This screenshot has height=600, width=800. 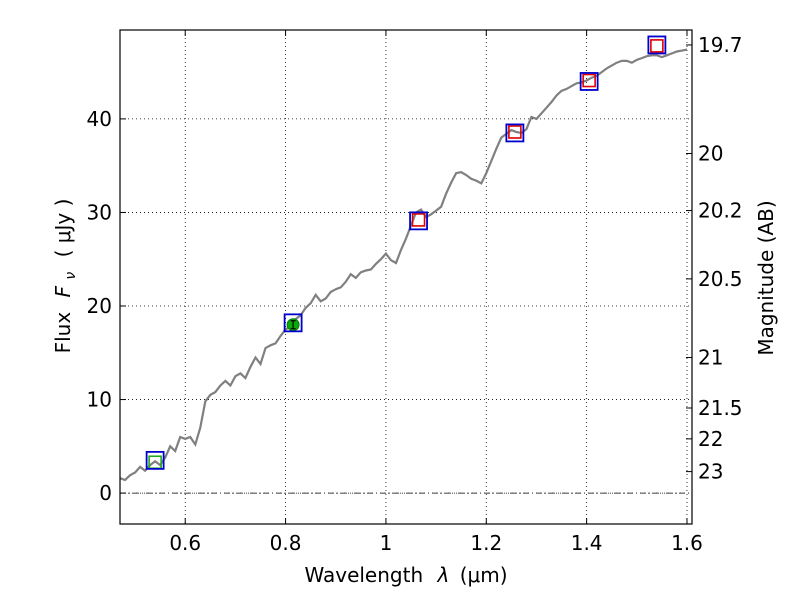 What do you see at coordinates (710, 439) in the screenshot?
I see `y2-tick-label: 22` at bounding box center [710, 439].